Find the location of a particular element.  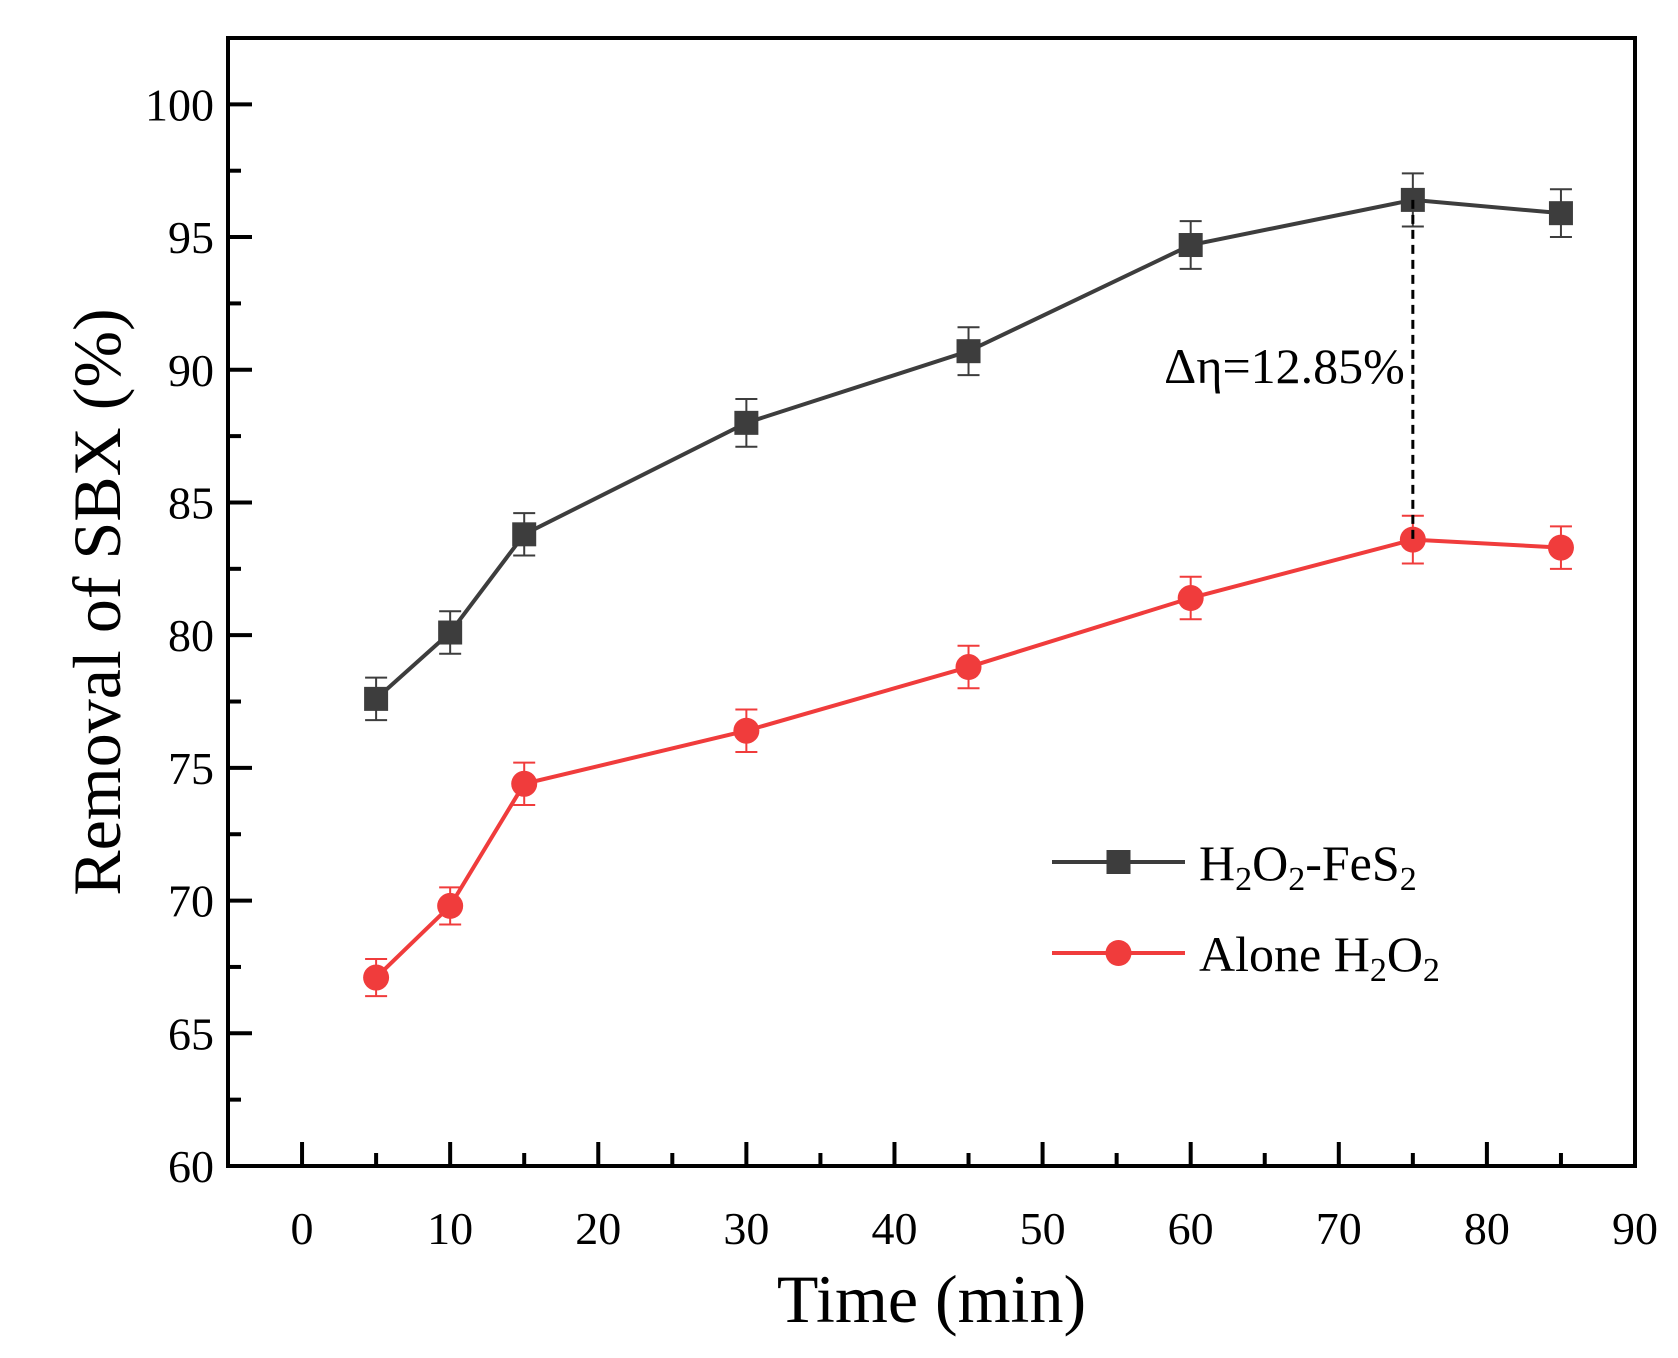

legend-text-part: Alone H is located at coordinates (1284, 954).